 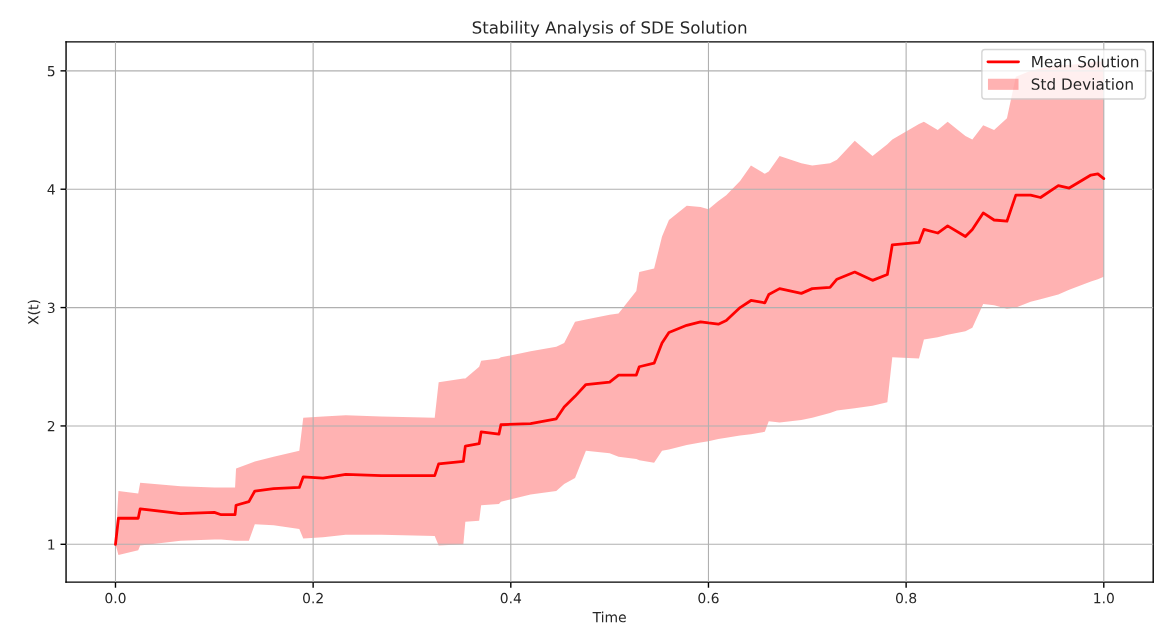 I want to click on x-tick-label: 0.8, so click(x=906, y=598).